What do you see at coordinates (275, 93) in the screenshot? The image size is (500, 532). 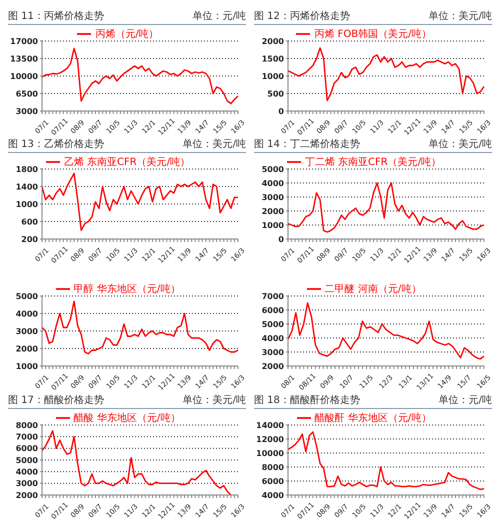 I see `y-tick-label: 500` at bounding box center [275, 93].